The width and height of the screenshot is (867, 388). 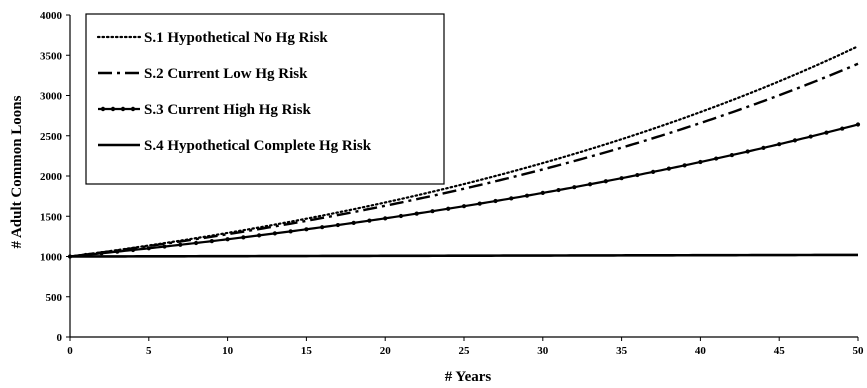 I want to click on x-tick-label: 15, so click(x=307, y=351).